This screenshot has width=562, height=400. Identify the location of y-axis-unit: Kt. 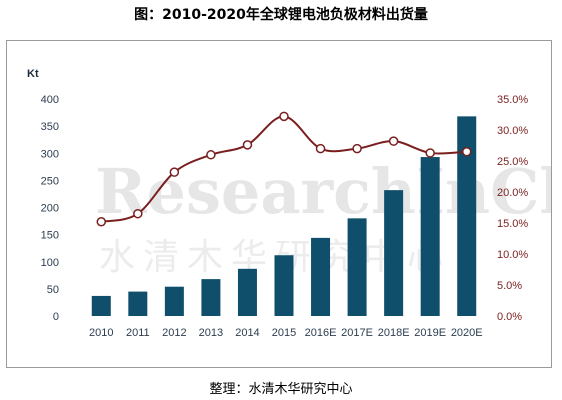
(33, 74).